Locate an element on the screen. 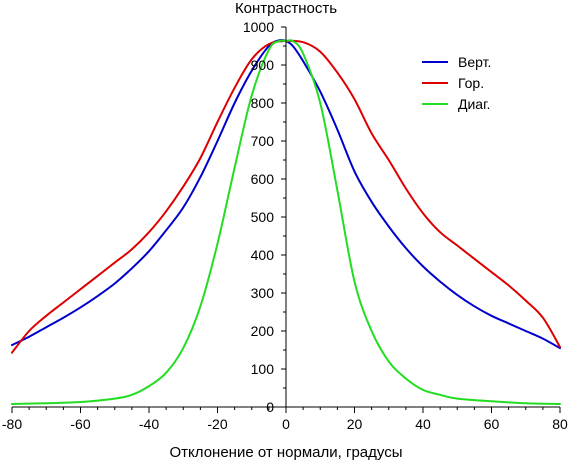  x-axis-title: Отклонение от нормали, градусы is located at coordinates (286, 452).